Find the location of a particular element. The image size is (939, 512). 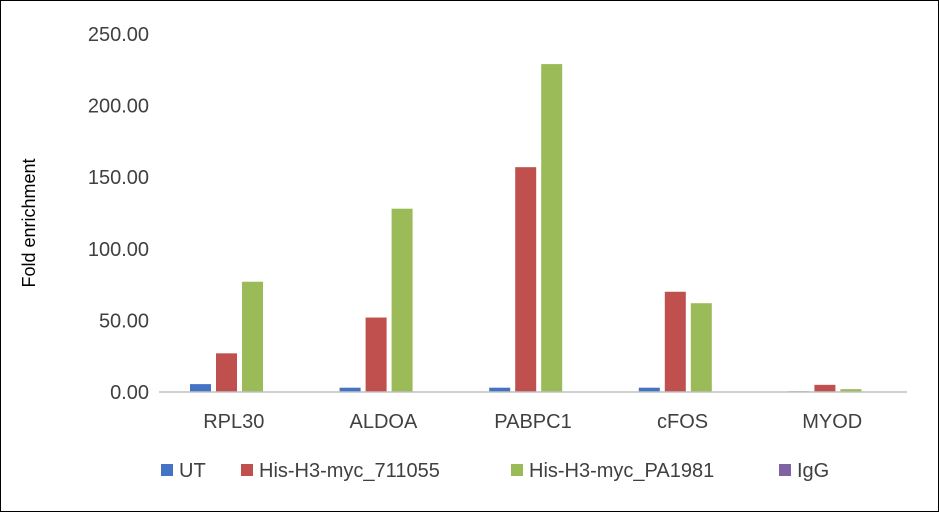

y-tick-label: 100.00 is located at coordinates (118, 250).